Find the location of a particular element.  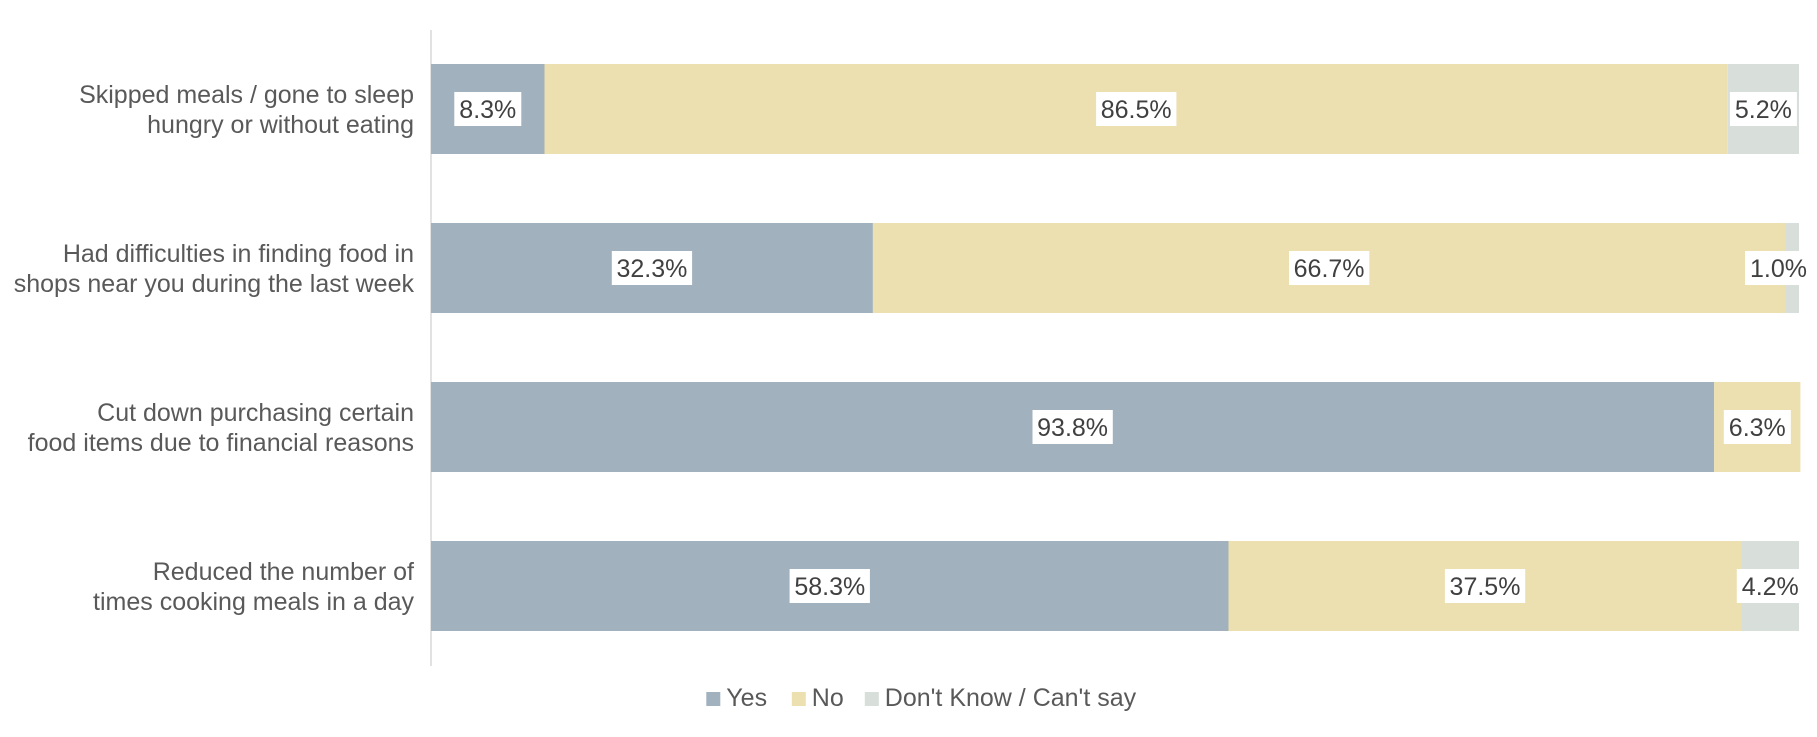

data-label-don-t-know-can-t-say-row-1: 5.2% is located at coordinates (1763, 109).